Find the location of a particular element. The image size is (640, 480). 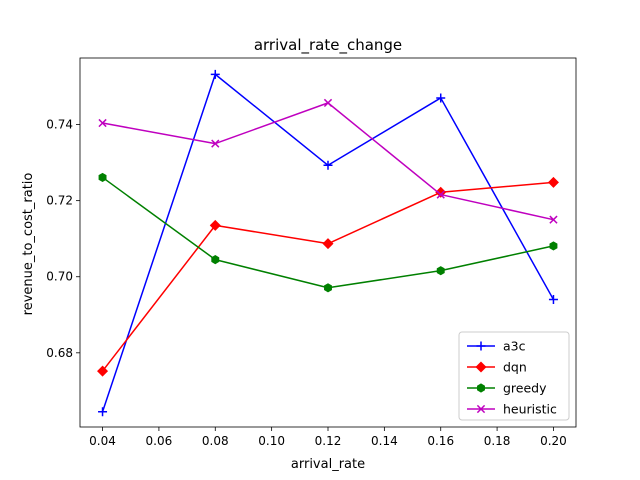

x-tick-label: 0.10 is located at coordinates (271, 441).